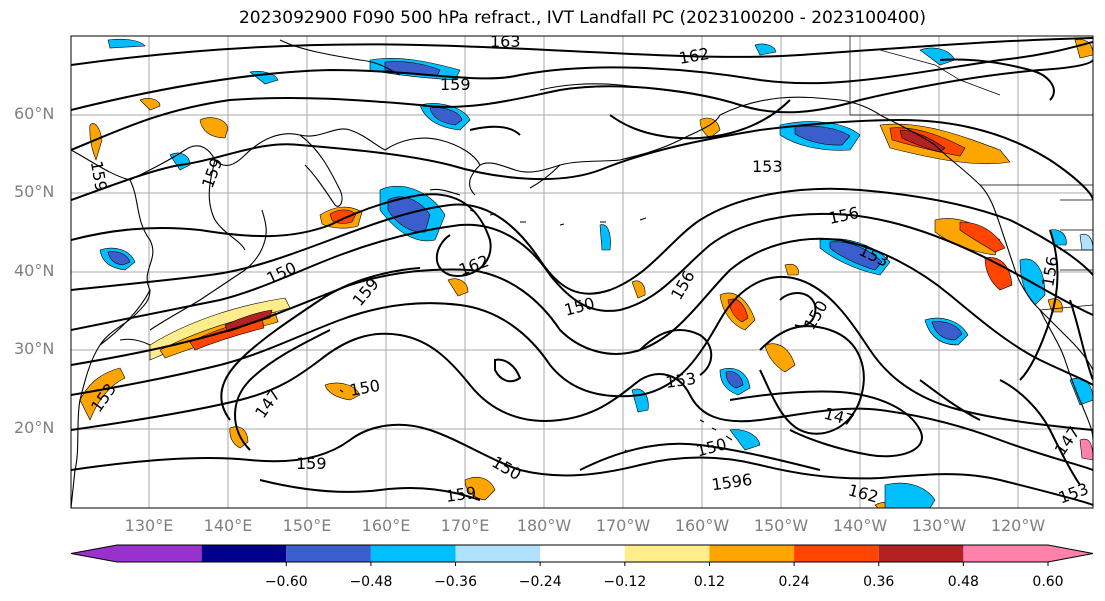 The height and width of the screenshot is (601, 1105). What do you see at coordinates (34, 270) in the screenshot?
I see `lat-label: 40°N` at bounding box center [34, 270].